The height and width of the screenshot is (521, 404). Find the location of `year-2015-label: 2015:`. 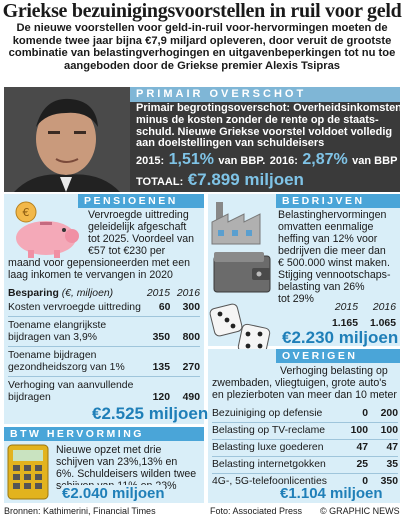

year-2015-label: 2015: is located at coordinates (150, 161).